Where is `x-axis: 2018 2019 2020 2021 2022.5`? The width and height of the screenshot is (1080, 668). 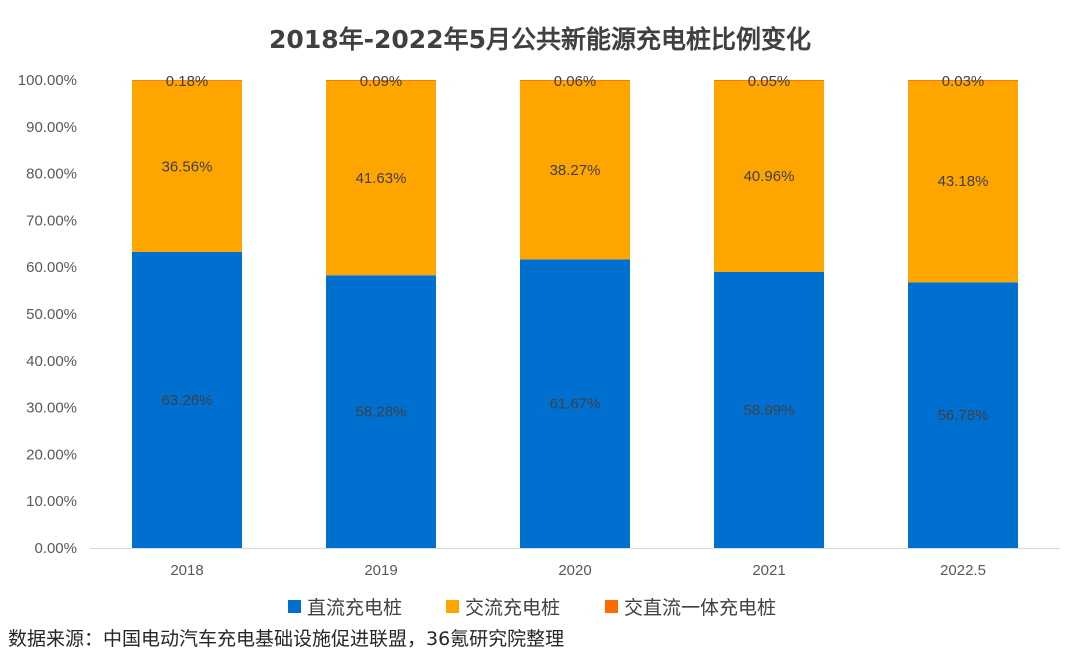 x-axis: 2018 2019 2020 2021 2022.5 is located at coordinates (575, 563).